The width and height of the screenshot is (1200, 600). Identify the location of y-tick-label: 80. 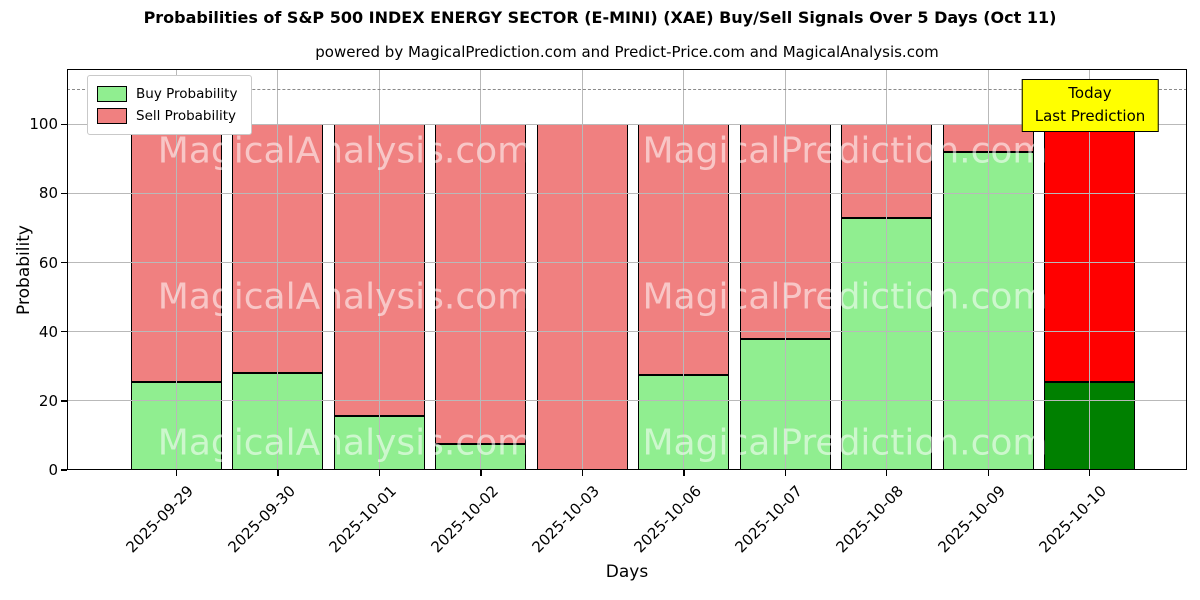
(48, 193).